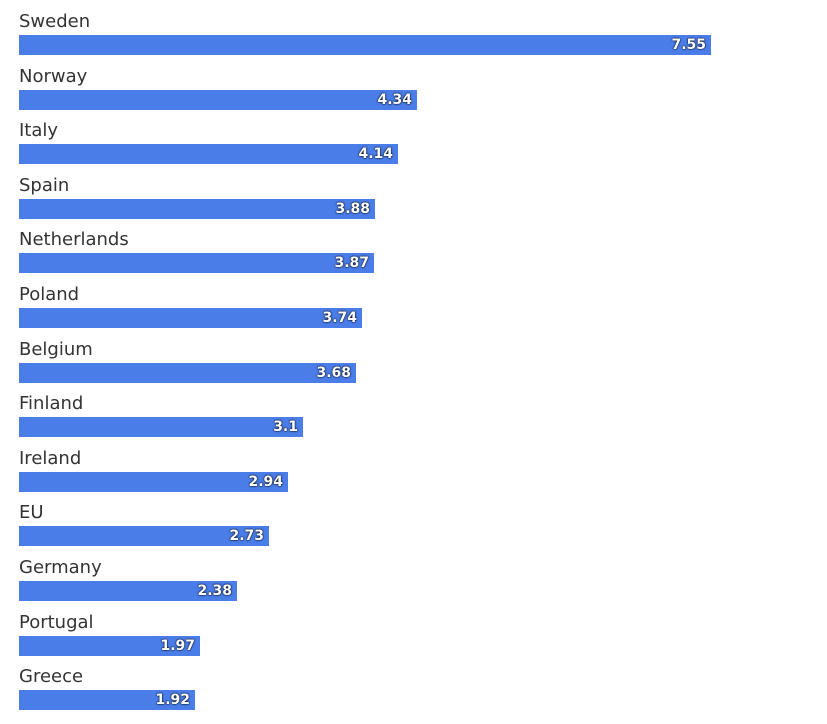 Image resolution: width=827 pixels, height=724 pixels. What do you see at coordinates (333, 372) in the screenshot?
I see `data-label: 3.68` at bounding box center [333, 372].